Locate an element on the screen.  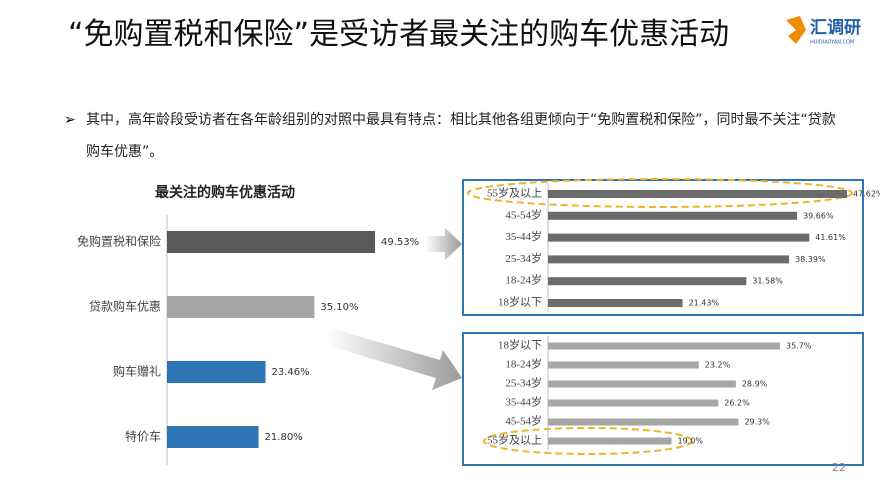
slide-title: “免购置税和保险”是受访者最关注的购车优惠活动 is located at coordinates (399, 34).